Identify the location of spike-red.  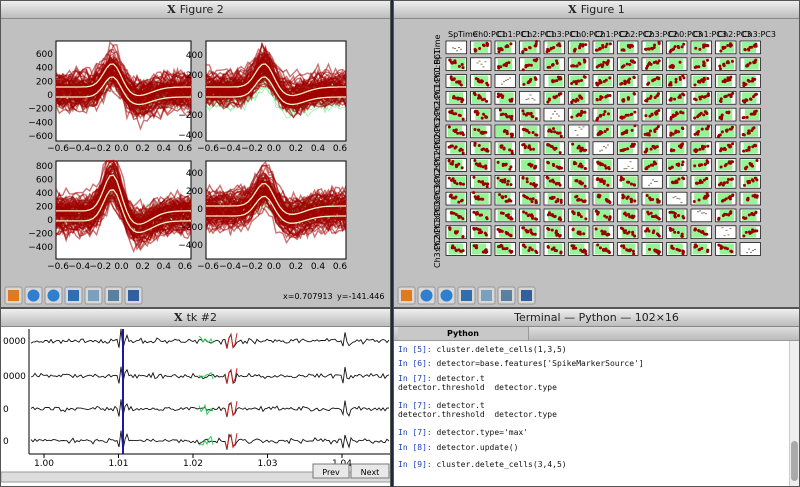
(231, 441).